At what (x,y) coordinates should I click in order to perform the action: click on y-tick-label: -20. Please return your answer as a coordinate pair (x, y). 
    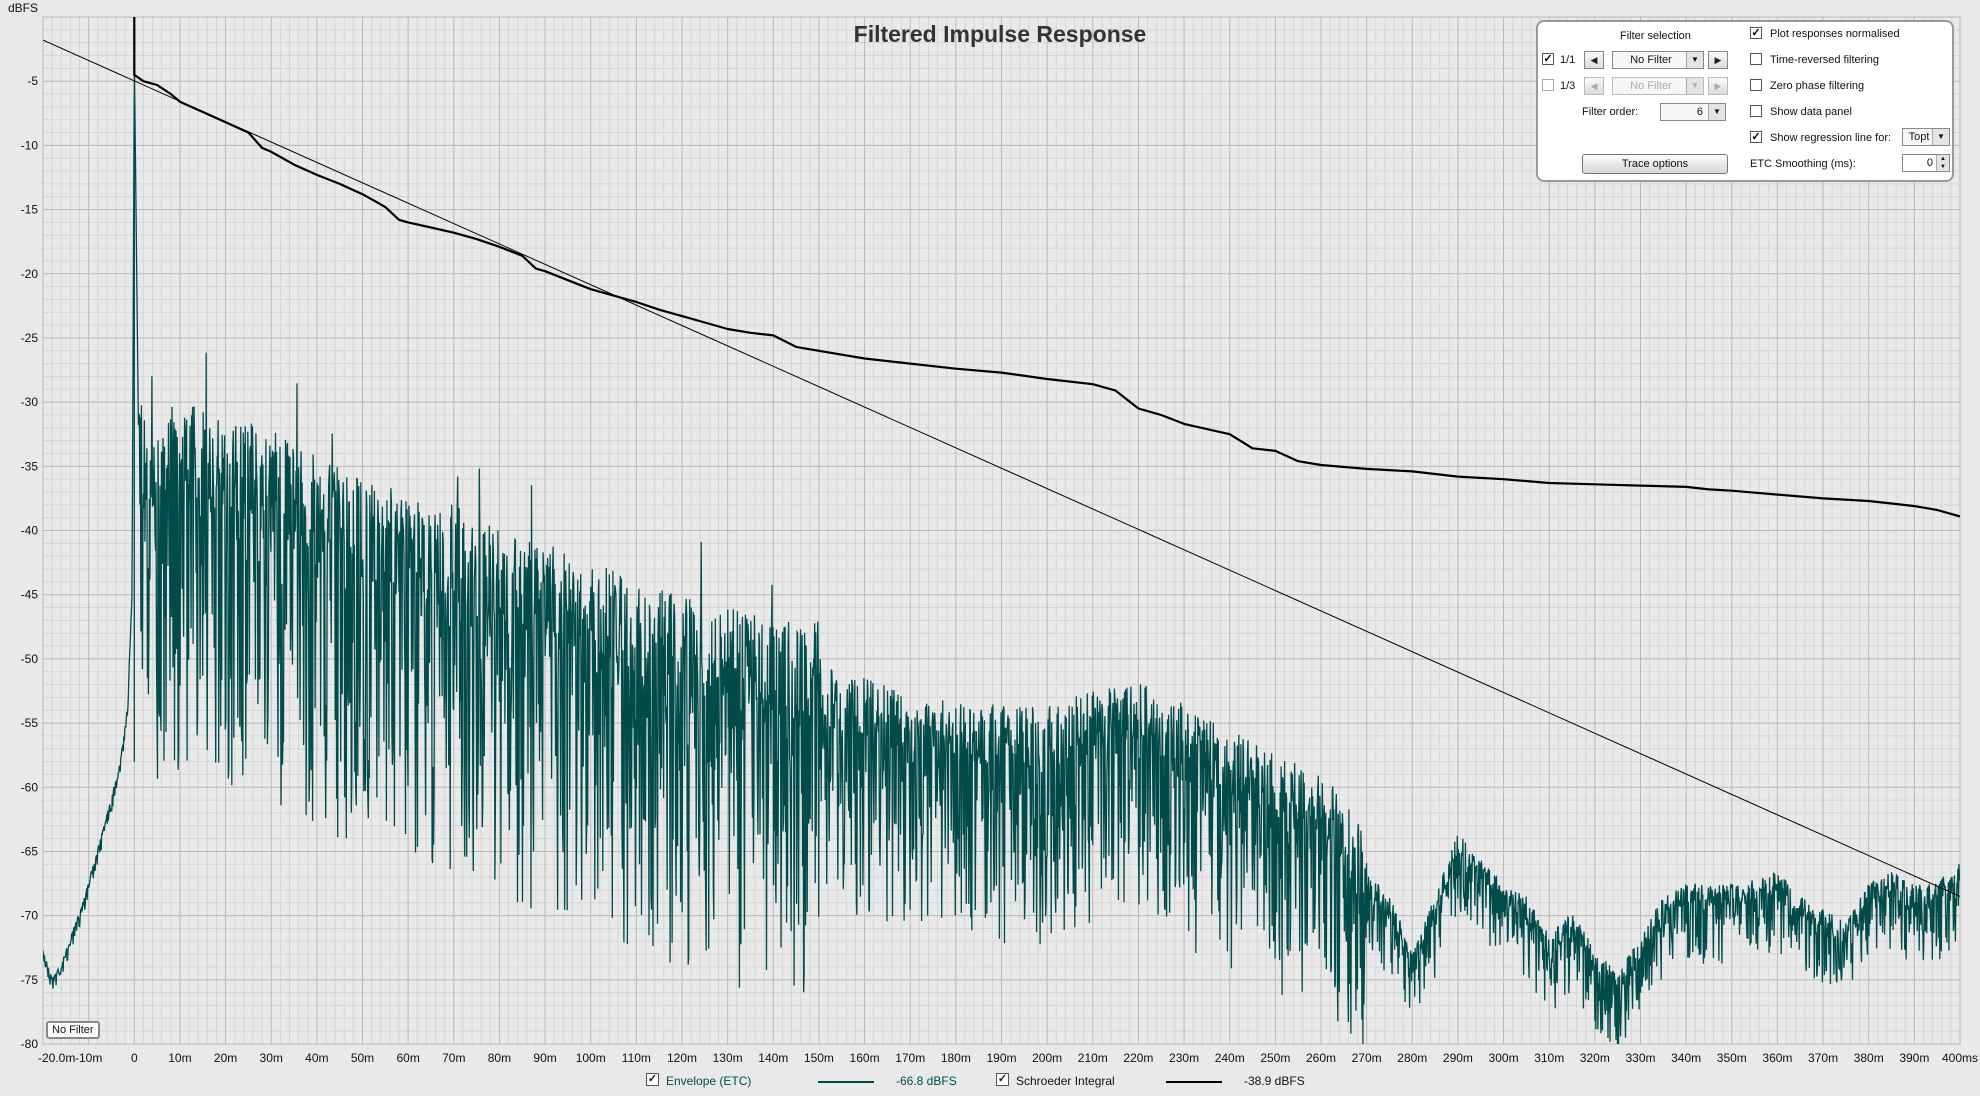
    Looking at the image, I should click on (30, 274).